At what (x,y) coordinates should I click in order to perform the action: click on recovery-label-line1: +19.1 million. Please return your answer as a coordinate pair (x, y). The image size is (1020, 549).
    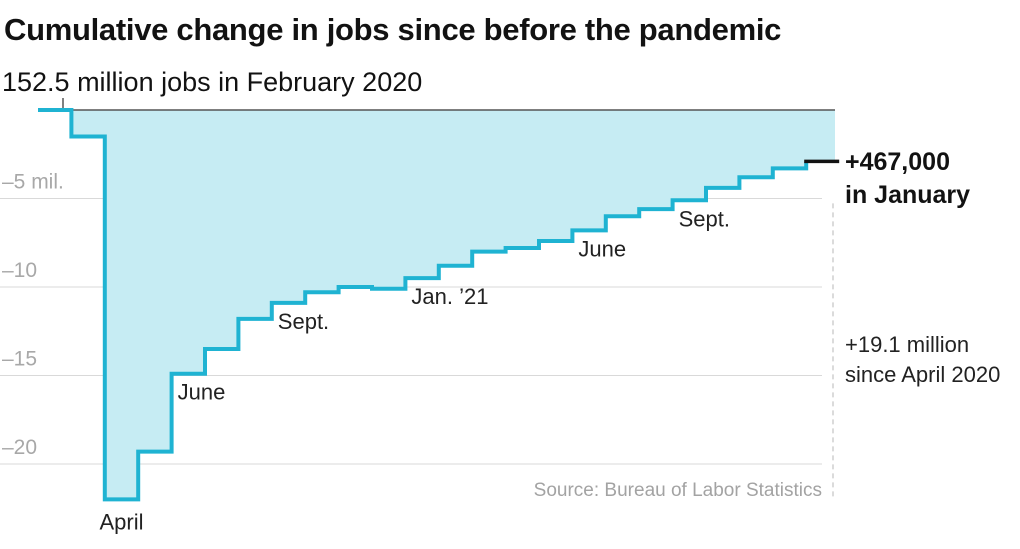
    Looking at the image, I should click on (907, 344).